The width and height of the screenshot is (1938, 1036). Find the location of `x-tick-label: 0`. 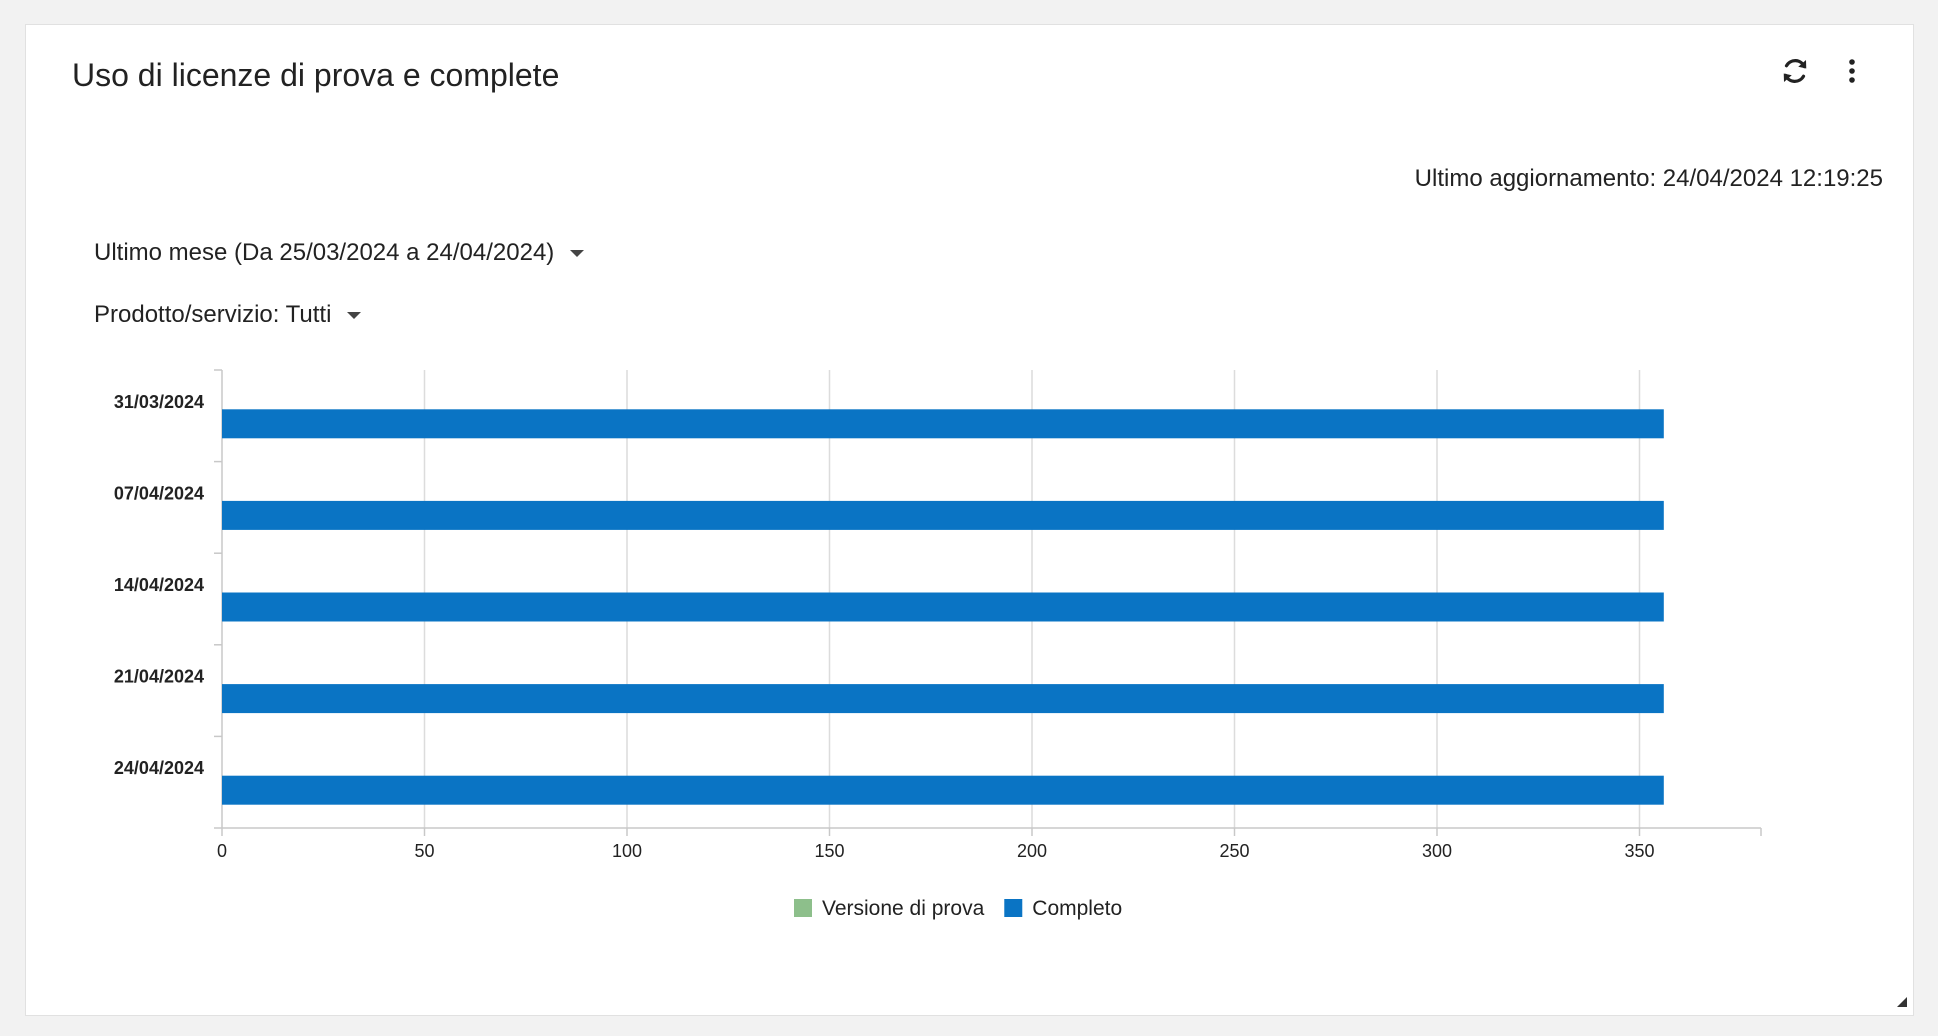

x-tick-label: 0 is located at coordinates (222, 851).